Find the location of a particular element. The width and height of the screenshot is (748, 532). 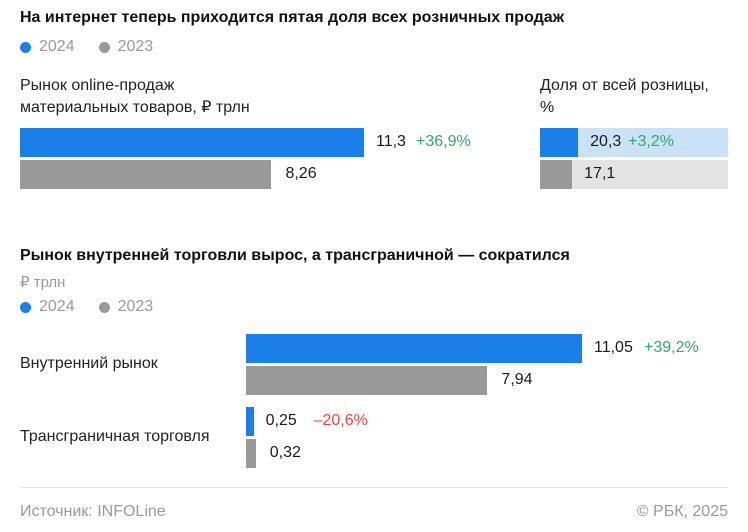

share-value-2024: 20,3 is located at coordinates (606, 141).